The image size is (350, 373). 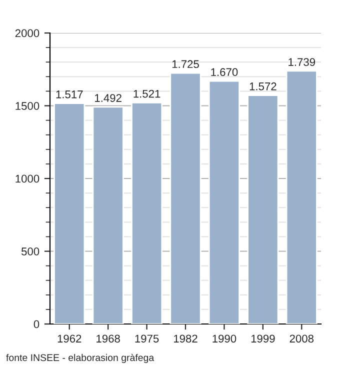 I want to click on x-tick-label: 2008, so click(x=302, y=338).